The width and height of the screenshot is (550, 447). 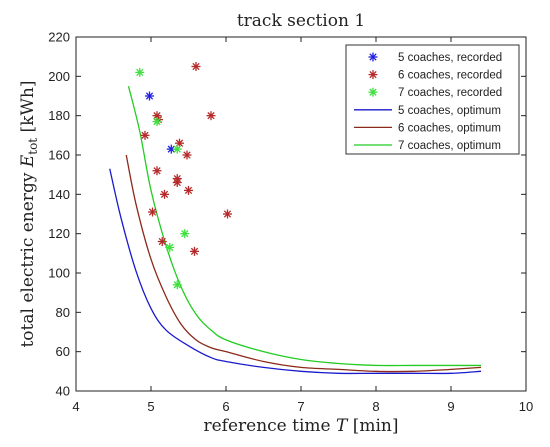 I want to click on y-axis-label-unit: [kWh], so click(x=28, y=108).